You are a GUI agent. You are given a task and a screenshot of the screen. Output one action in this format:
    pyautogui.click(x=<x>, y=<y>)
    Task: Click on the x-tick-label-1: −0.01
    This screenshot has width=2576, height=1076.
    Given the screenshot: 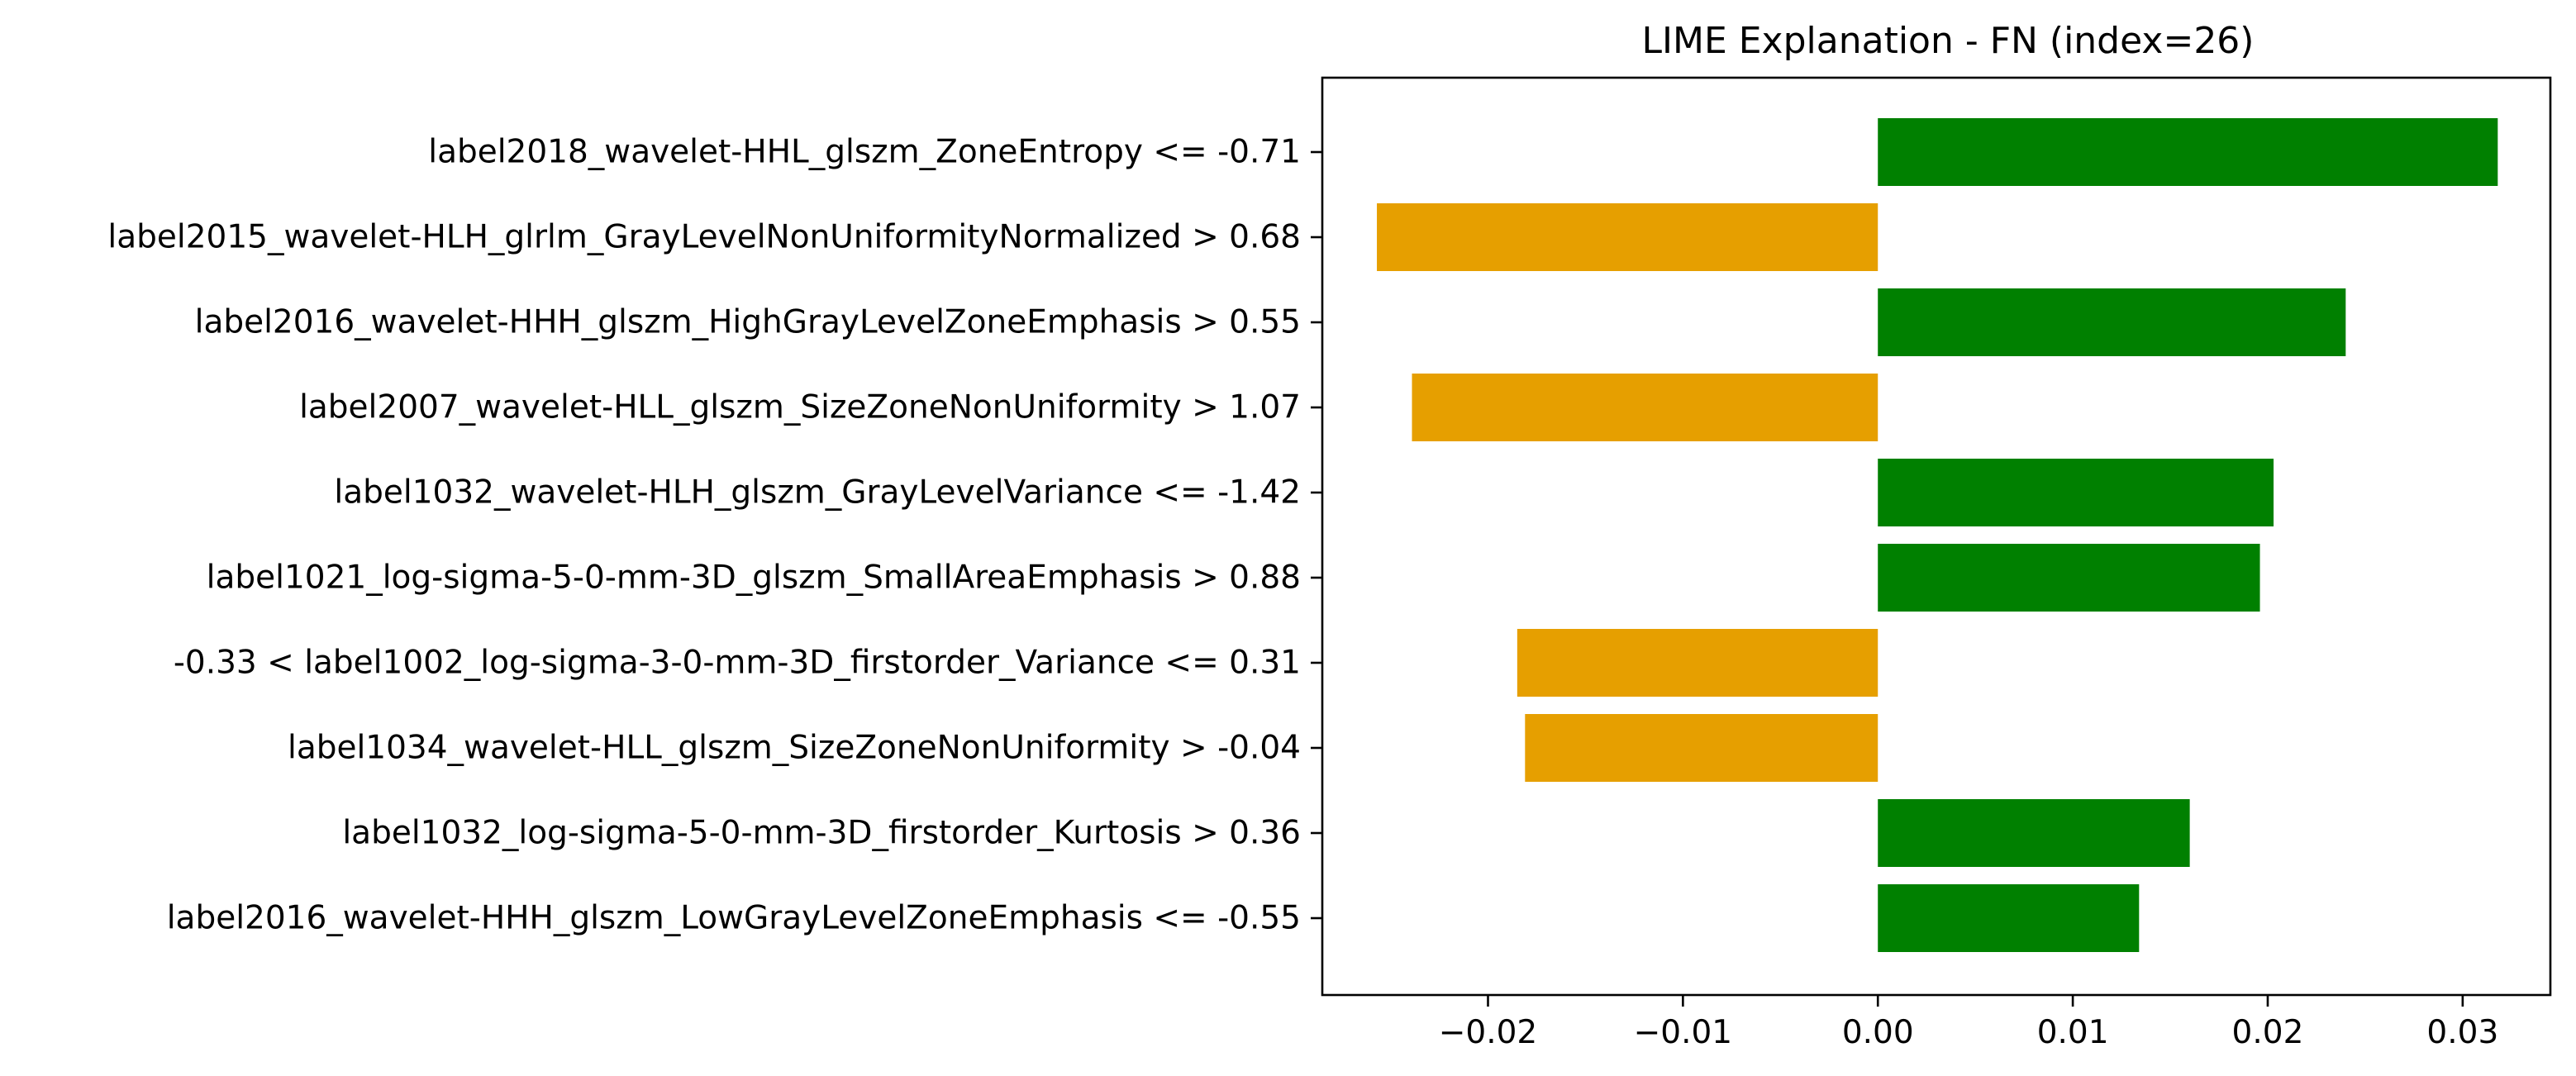 What is the action you would take?
    pyautogui.click(x=1684, y=1032)
    